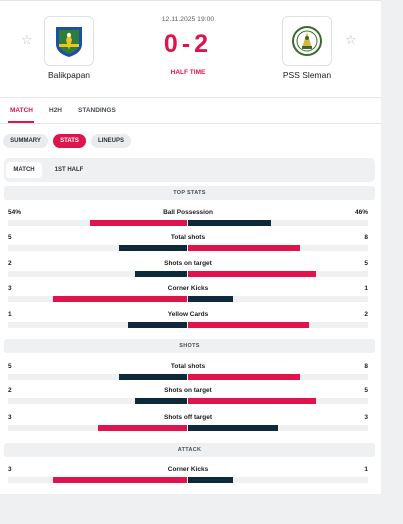  Describe the element at coordinates (188, 321) in the screenshot. I see `stat-row: 1 Yellow Cards 2` at that location.